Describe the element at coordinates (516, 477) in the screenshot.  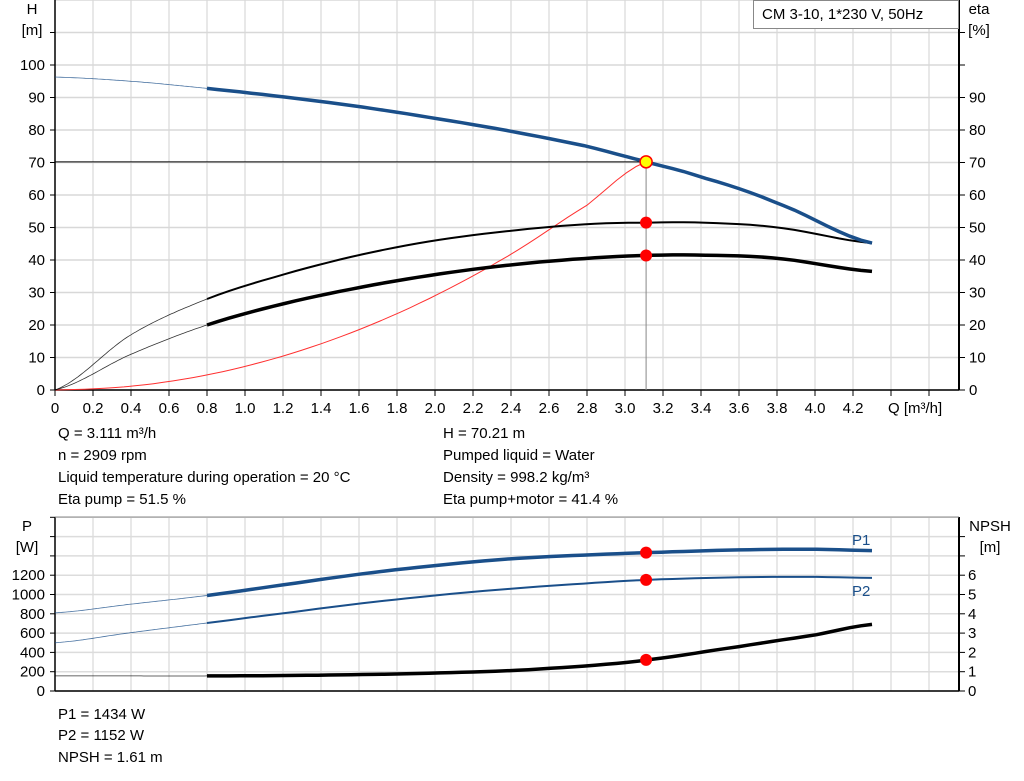
I see `info-density: Density = 998.2 kg/m³` at that location.